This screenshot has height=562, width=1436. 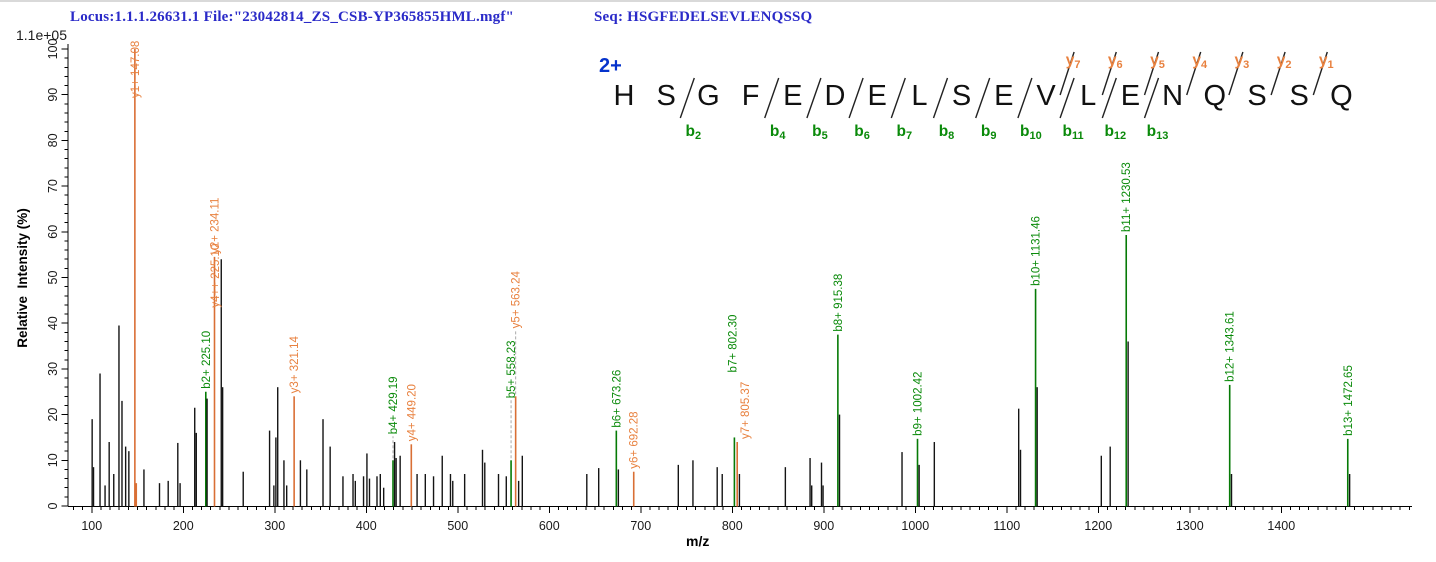 I want to click on peak-label: b6+ 673.26, so click(x=617, y=399).